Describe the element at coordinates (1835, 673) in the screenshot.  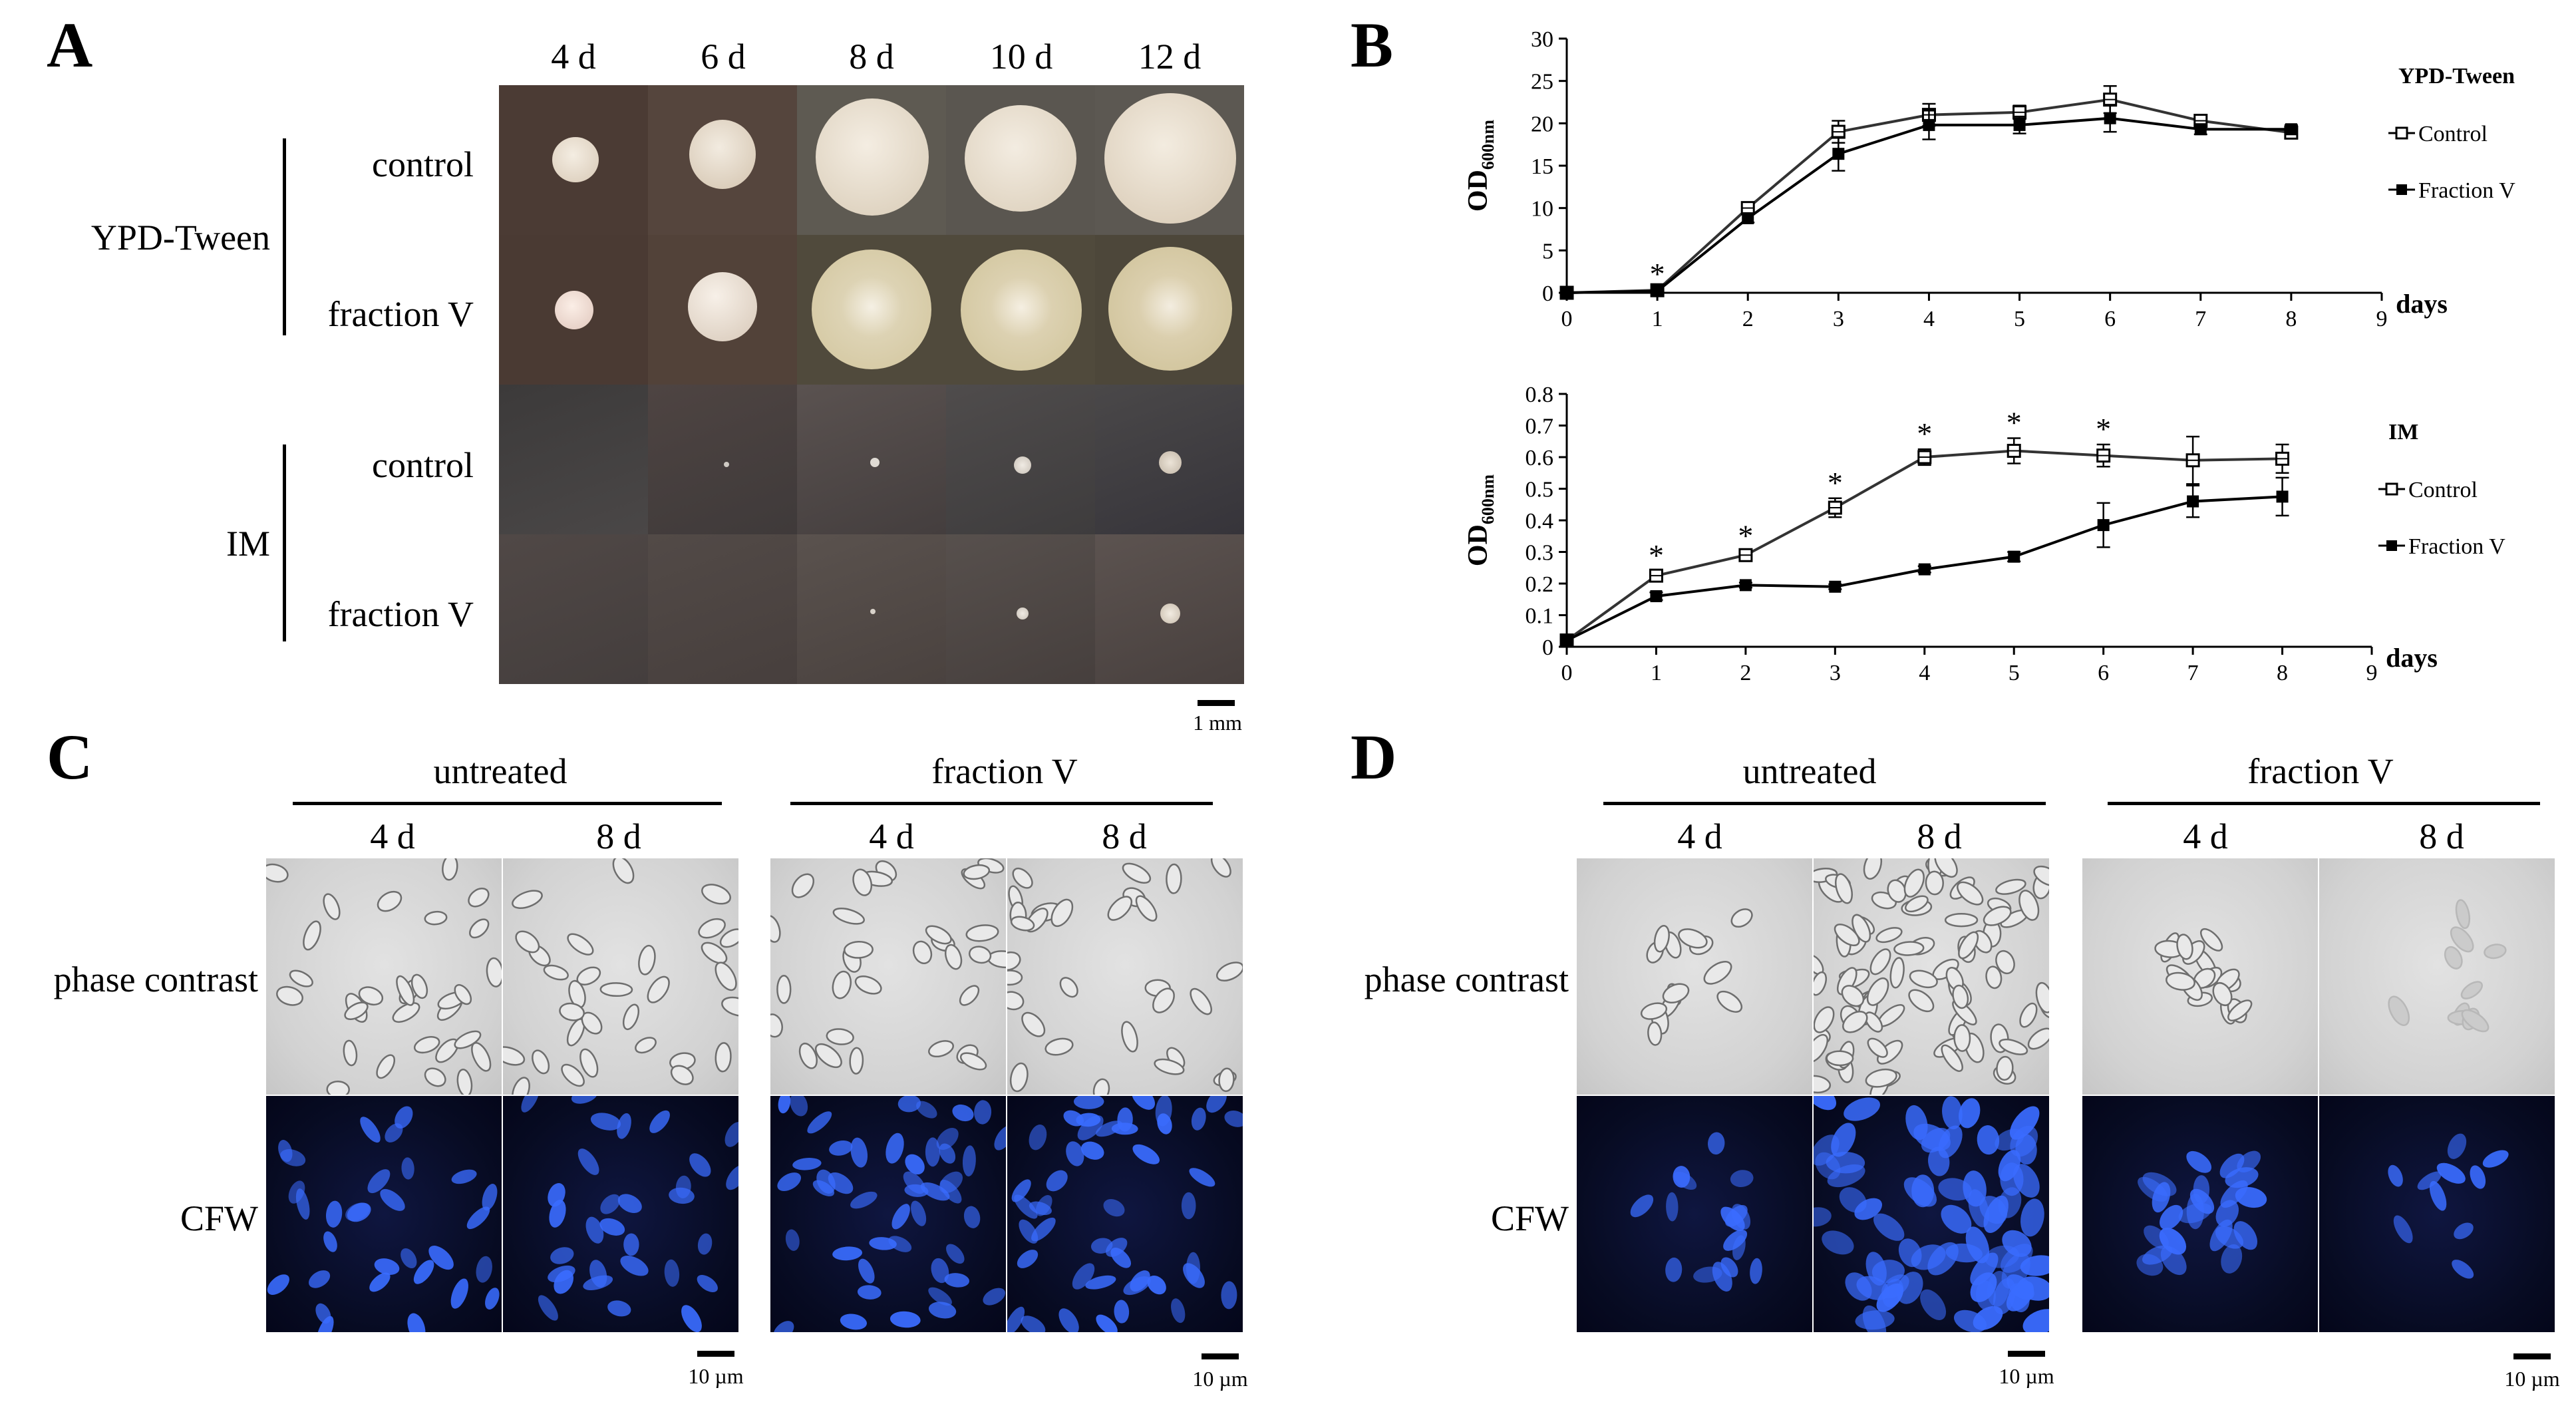
I see `x-tick-label: 3` at that location.